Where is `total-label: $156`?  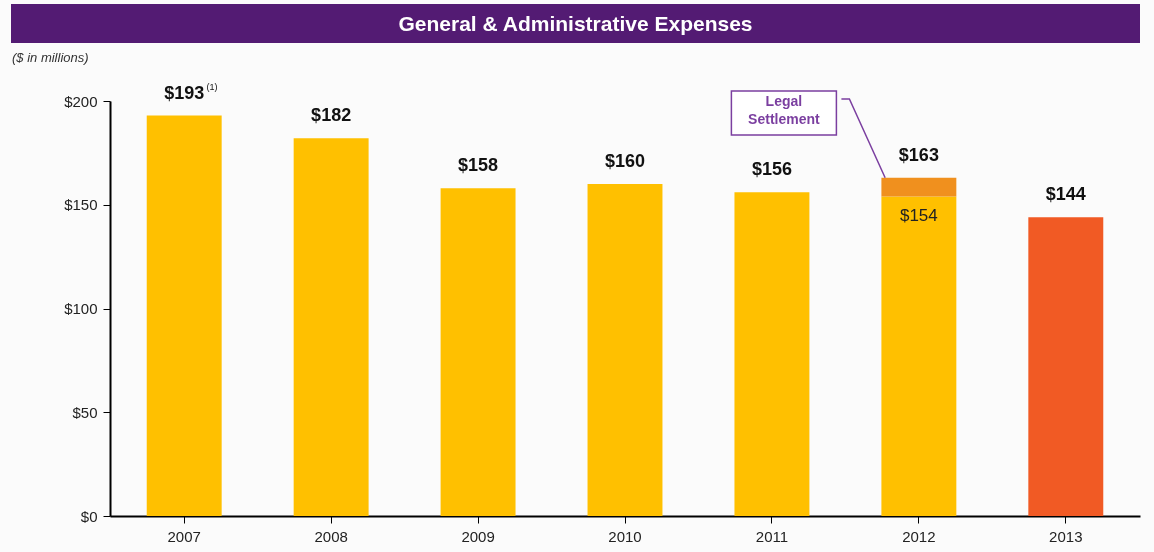 total-label: $156 is located at coordinates (771, 169).